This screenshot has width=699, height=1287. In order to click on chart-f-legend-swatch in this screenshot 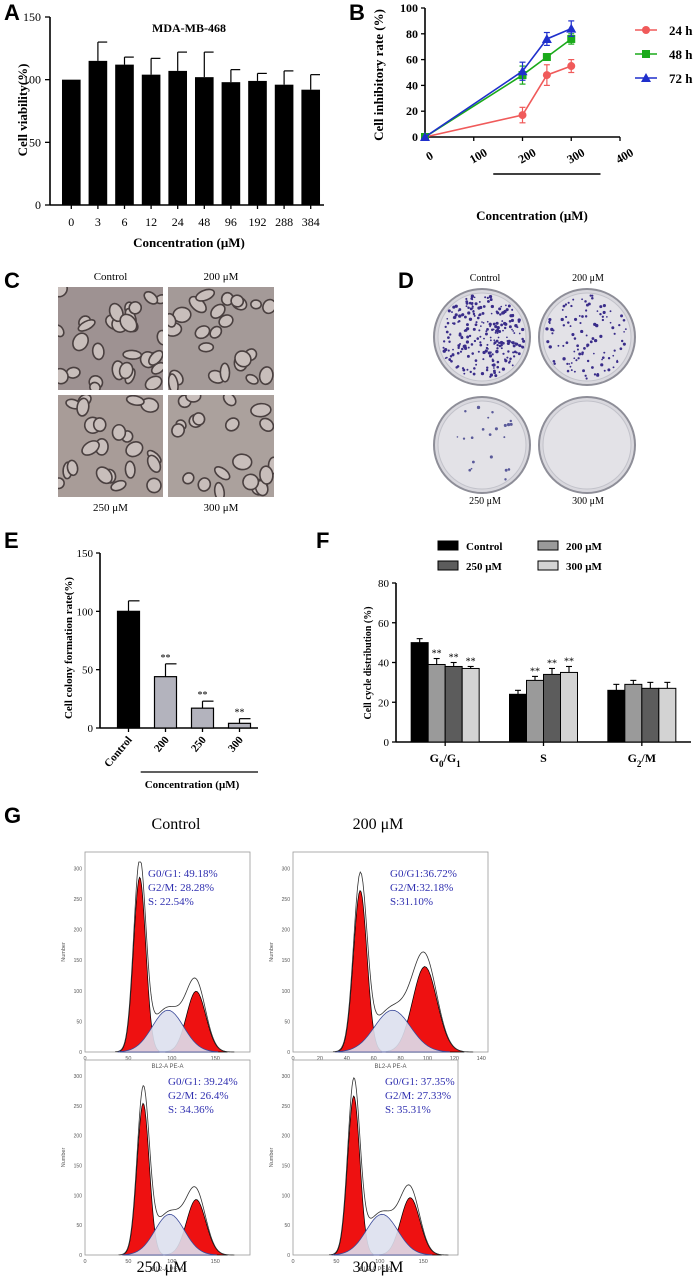, I will do `click(448, 545)`.